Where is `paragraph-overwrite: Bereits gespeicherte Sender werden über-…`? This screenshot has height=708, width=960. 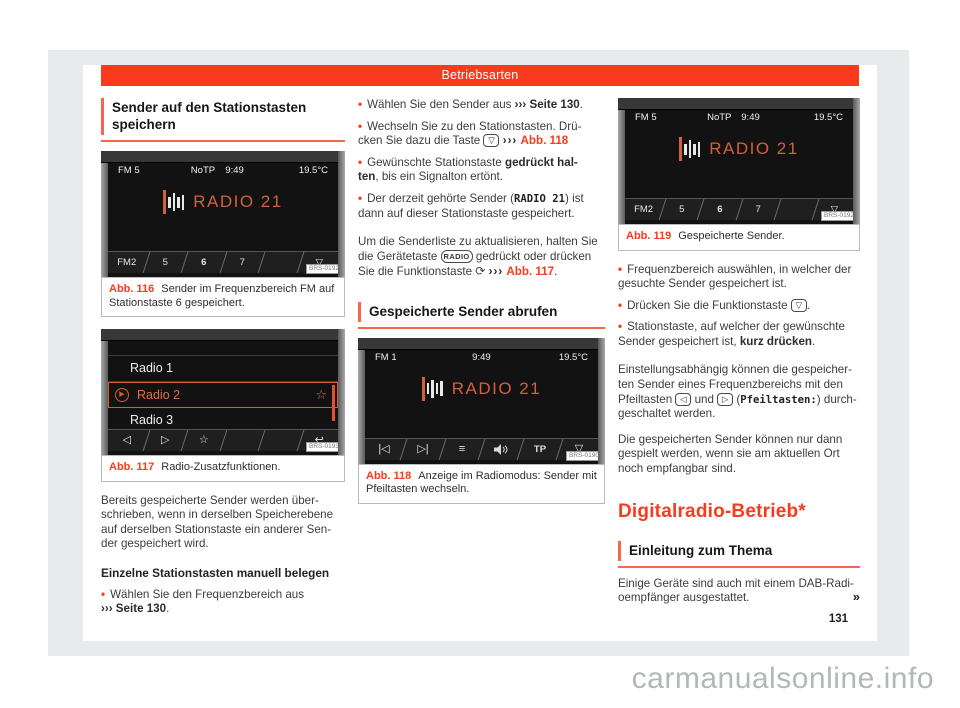 paragraph-overwrite: Bereits gespeicherte Sender werden über-… is located at coordinates (217, 522).